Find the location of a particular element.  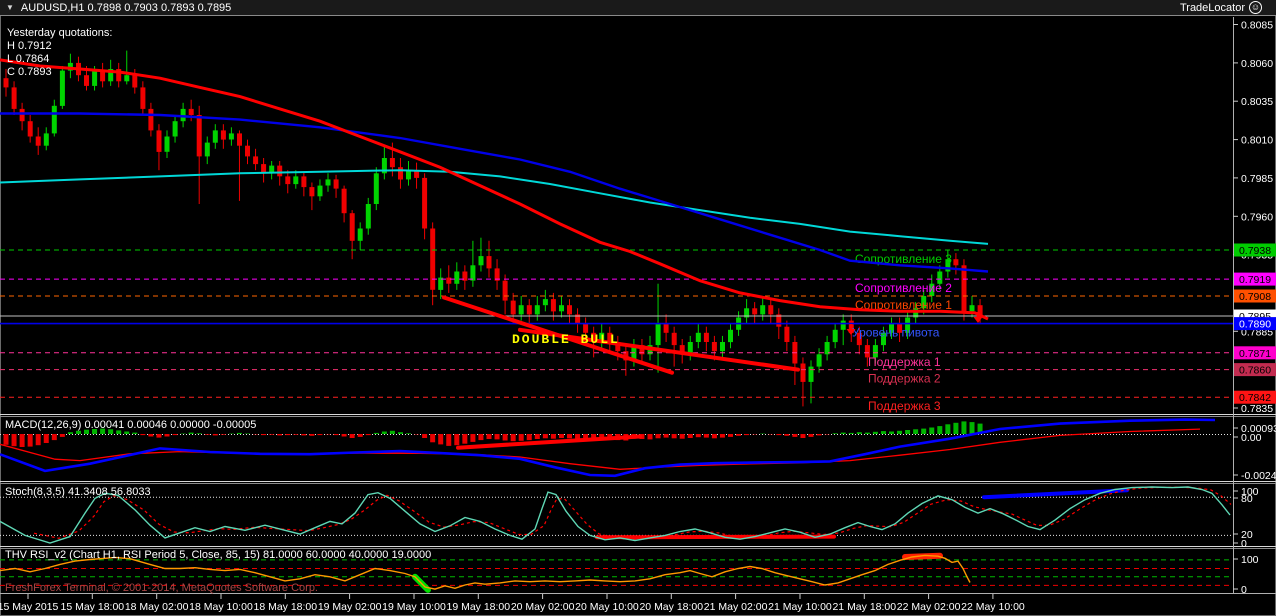

price-tick-label: 0.7960 is located at coordinates (1257, 217).